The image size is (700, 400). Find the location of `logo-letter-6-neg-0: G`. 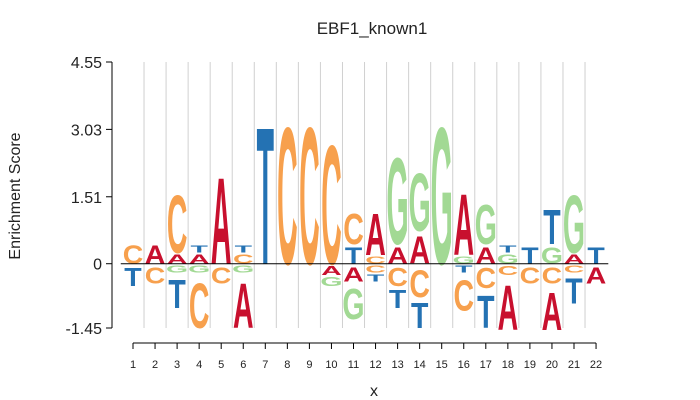

logo-letter-6-neg-0: G is located at coordinates (243, 269).